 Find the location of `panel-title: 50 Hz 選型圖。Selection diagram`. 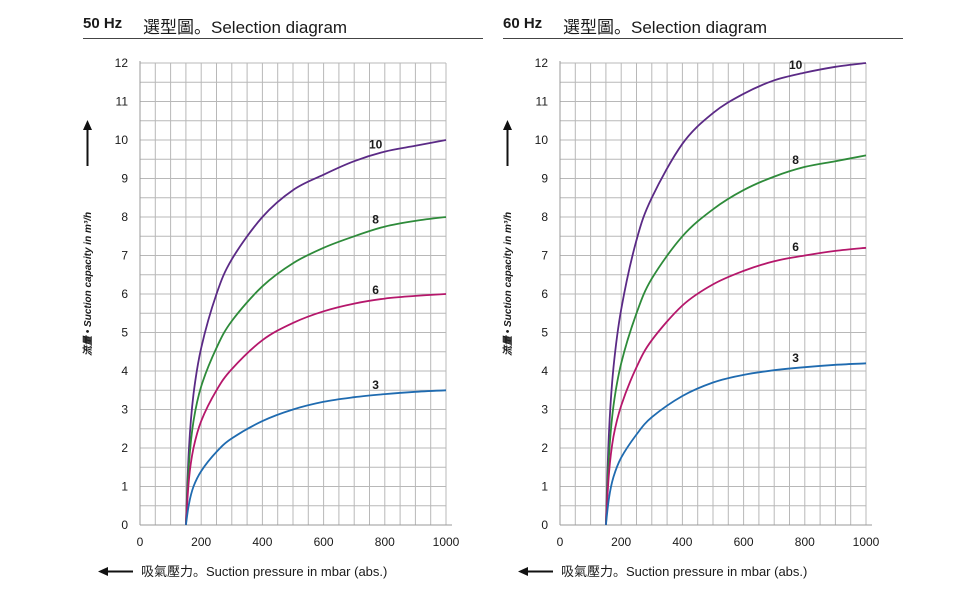

panel-title: 50 Hz 選型圖。Selection diagram is located at coordinates (283, 25).